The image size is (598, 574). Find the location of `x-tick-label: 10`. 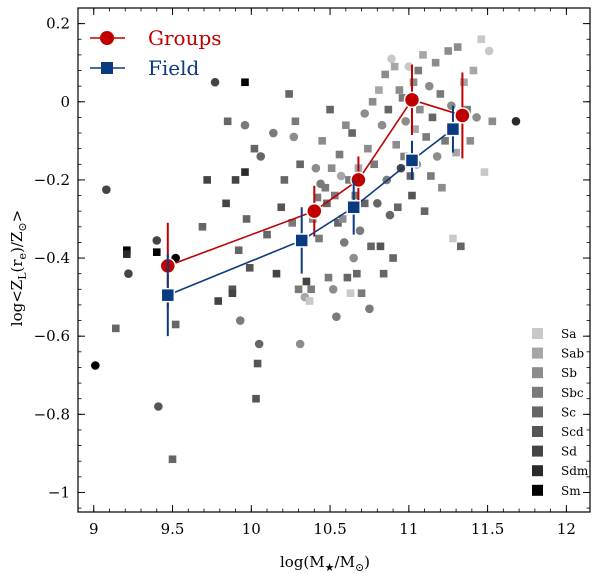

x-tick-label: 10 is located at coordinates (251, 529).